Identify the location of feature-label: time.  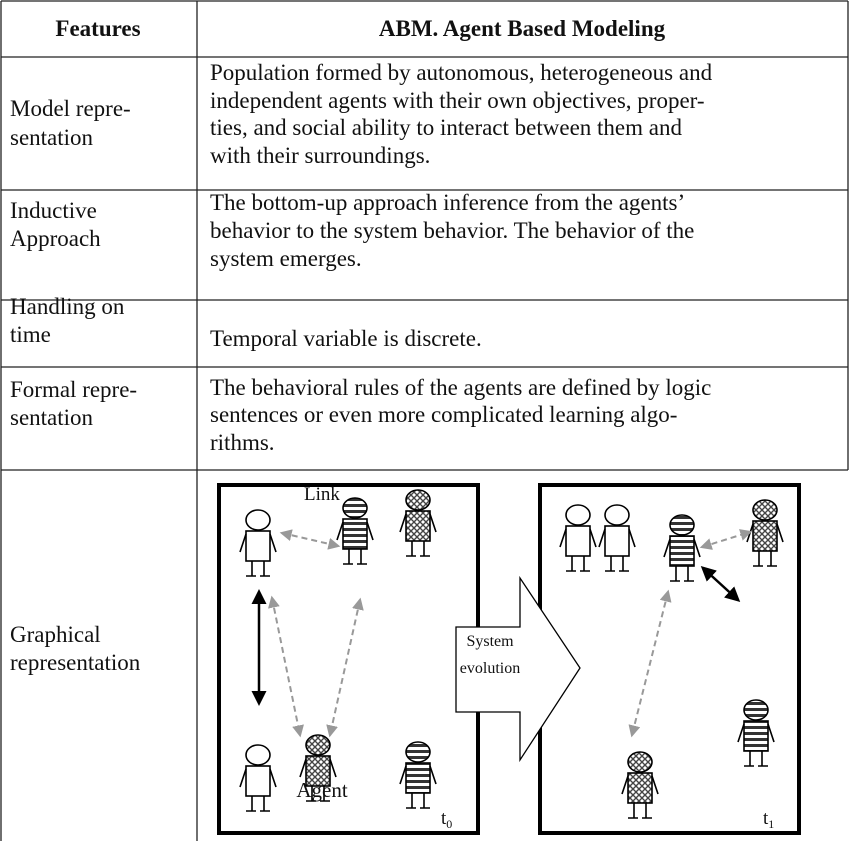
(30, 334).